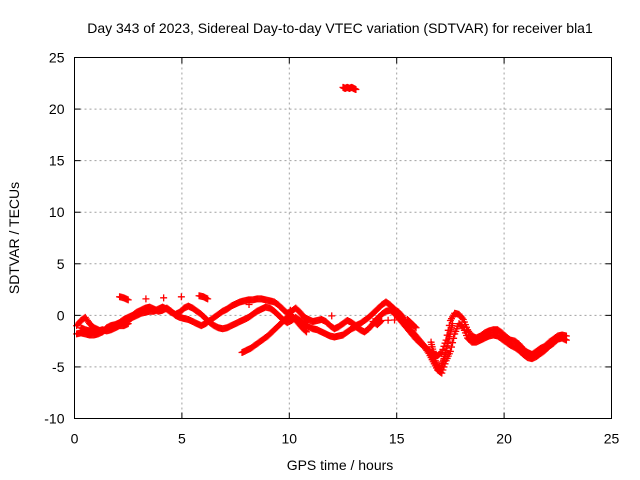 Image resolution: width=640 pixels, height=480 pixels. I want to click on y-axis-label: SDTVAR / TECUs, so click(14, 238).